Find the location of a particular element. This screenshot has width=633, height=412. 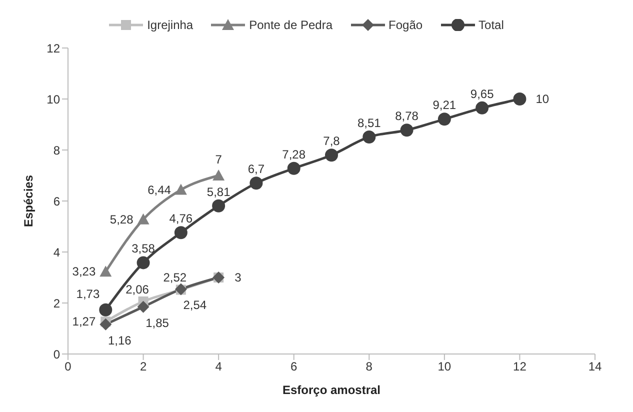

y-axis-title: Espécies is located at coordinates (28, 201).